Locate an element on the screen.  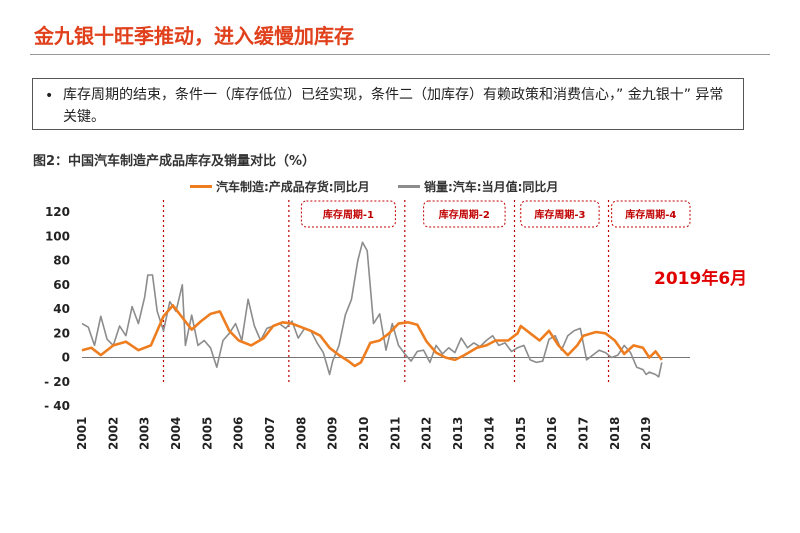
x-tick-label: 2013 is located at coordinates (458, 433).